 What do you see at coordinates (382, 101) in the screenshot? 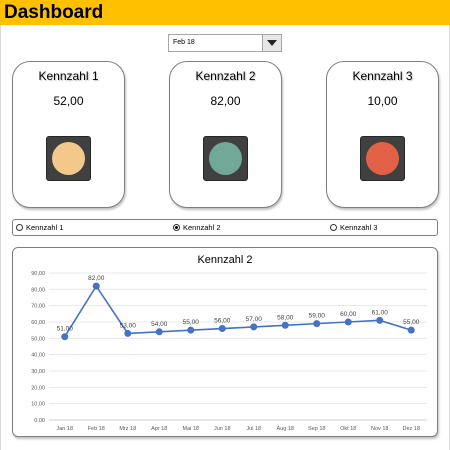
I see `kpi-value: 10,00` at bounding box center [382, 101].